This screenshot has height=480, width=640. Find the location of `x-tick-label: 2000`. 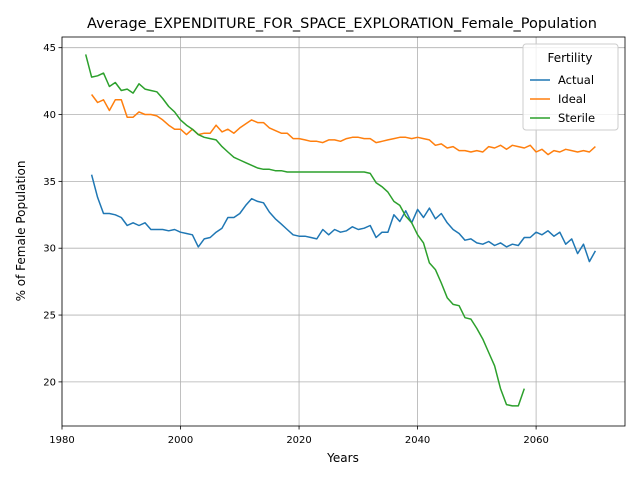

x-tick-label: 2000 is located at coordinates (180, 440).